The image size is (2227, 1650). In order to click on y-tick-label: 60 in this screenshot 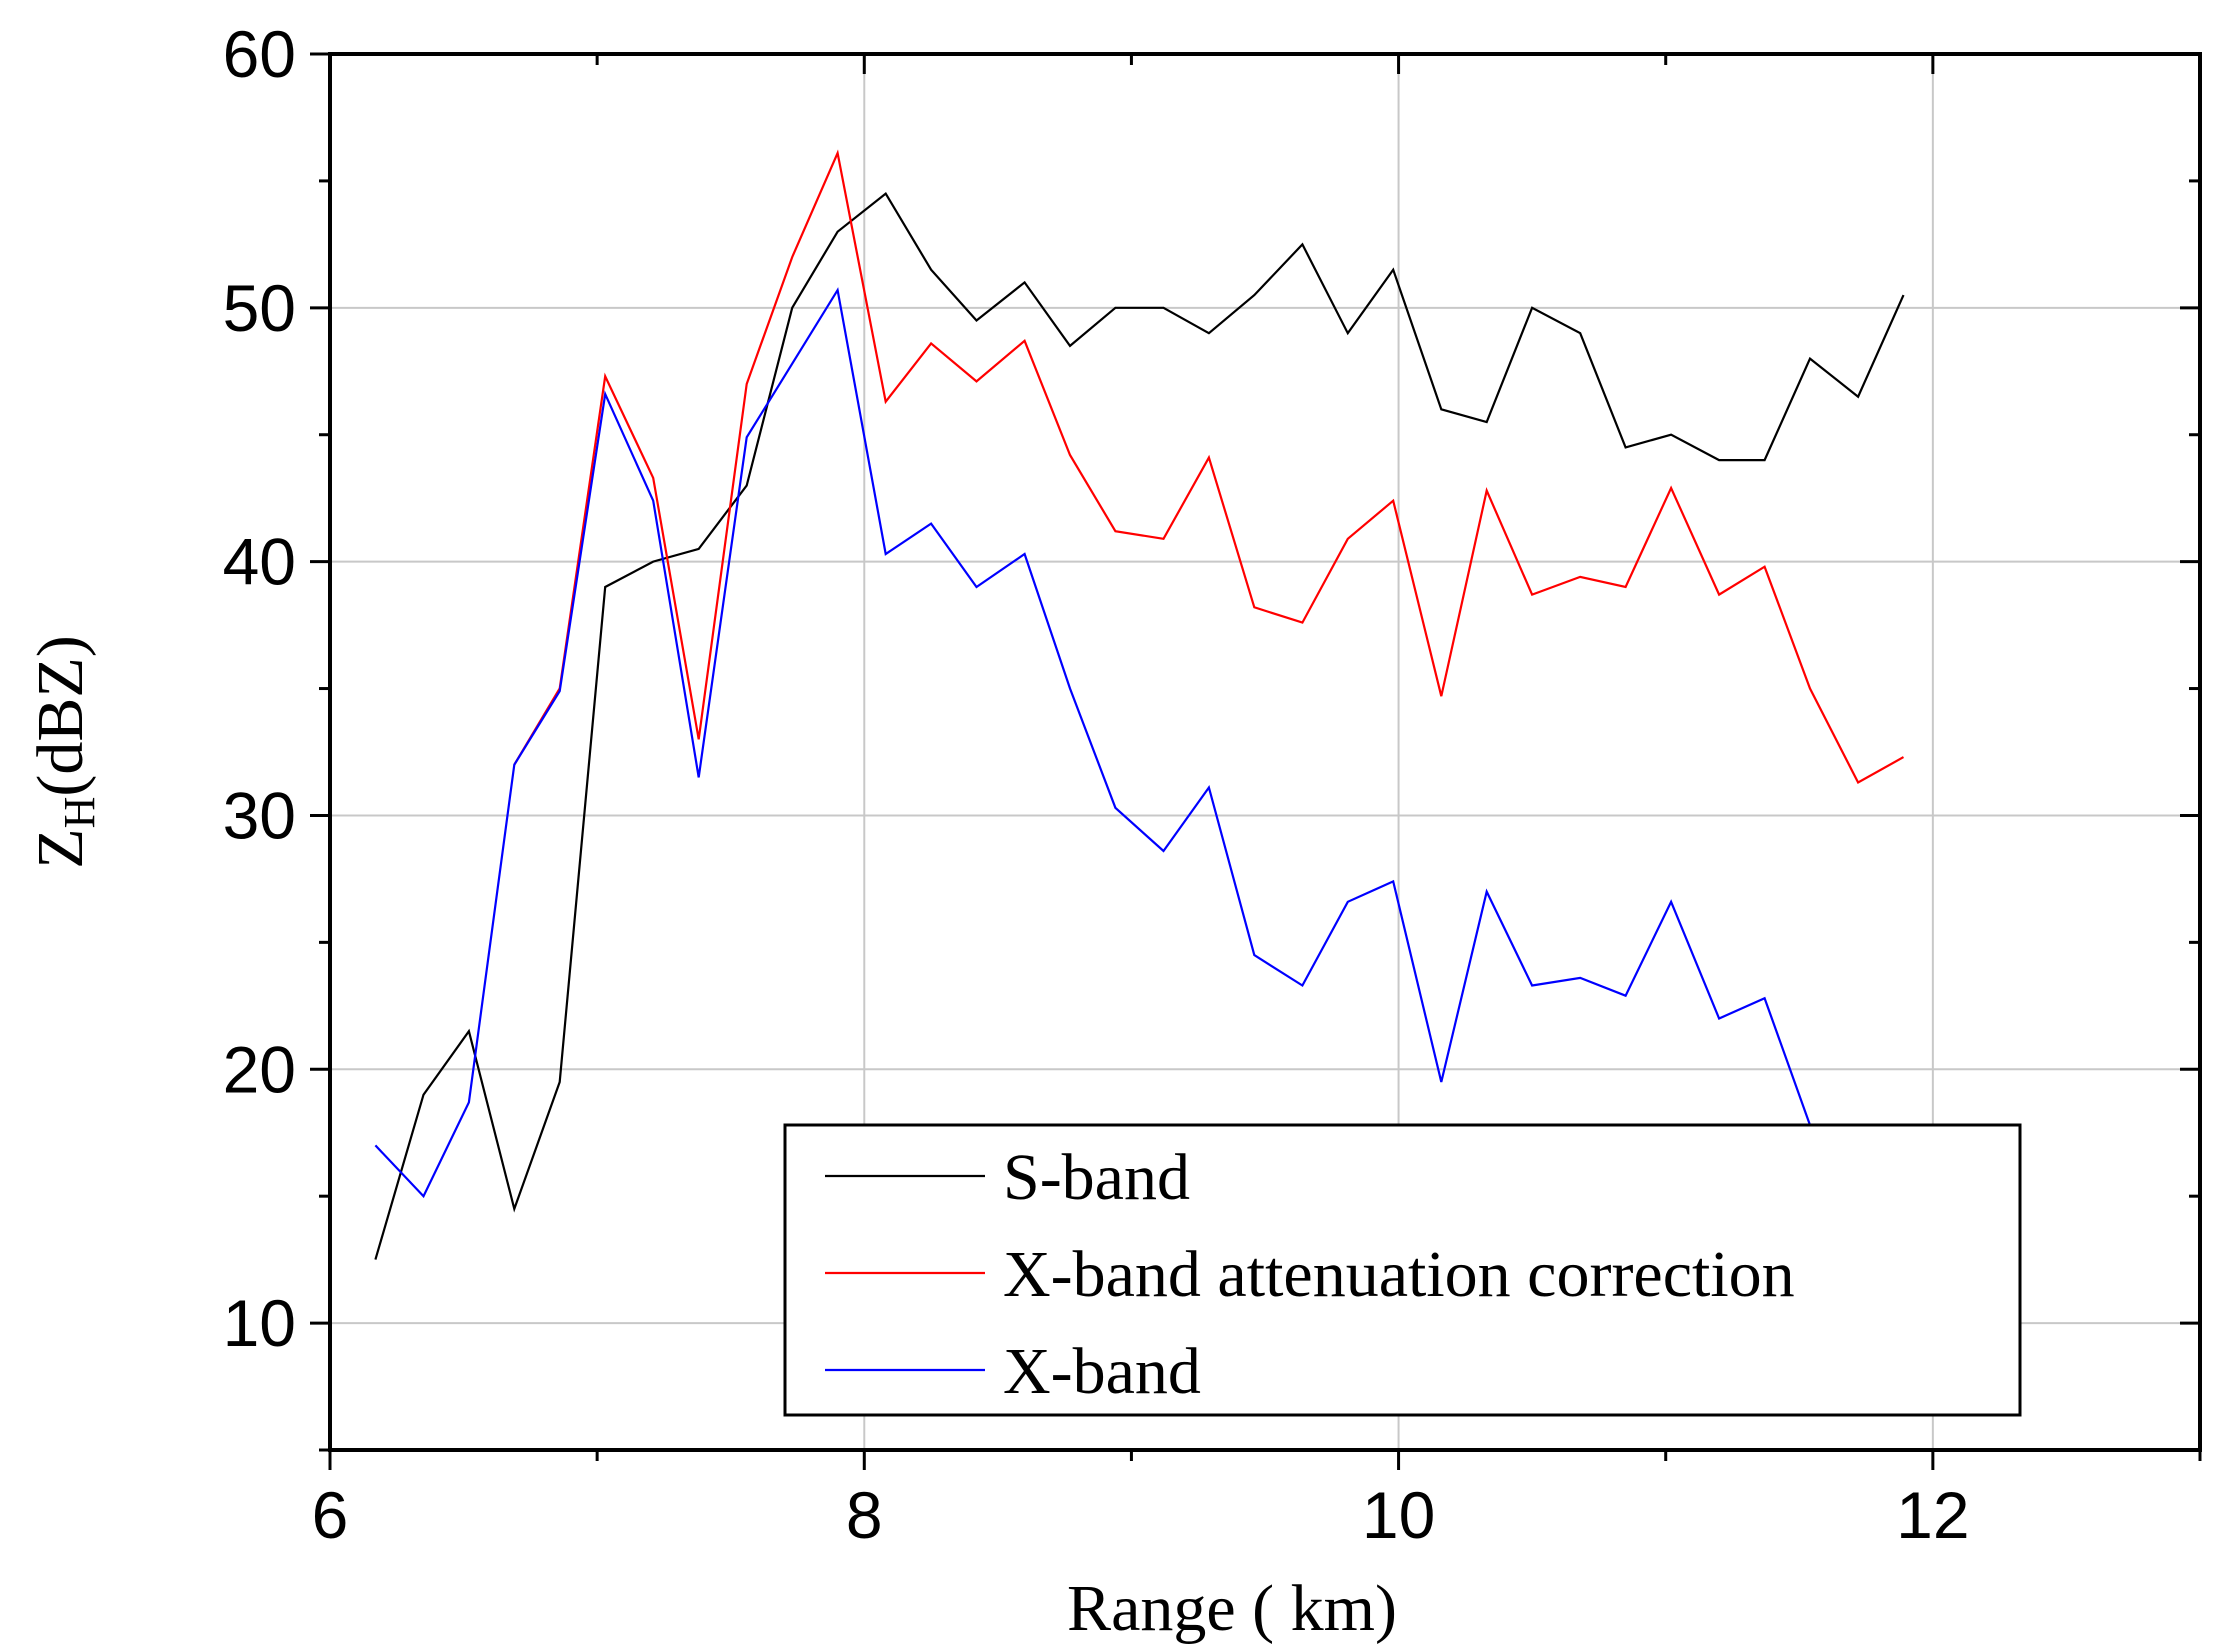, I will do `click(259, 54)`.